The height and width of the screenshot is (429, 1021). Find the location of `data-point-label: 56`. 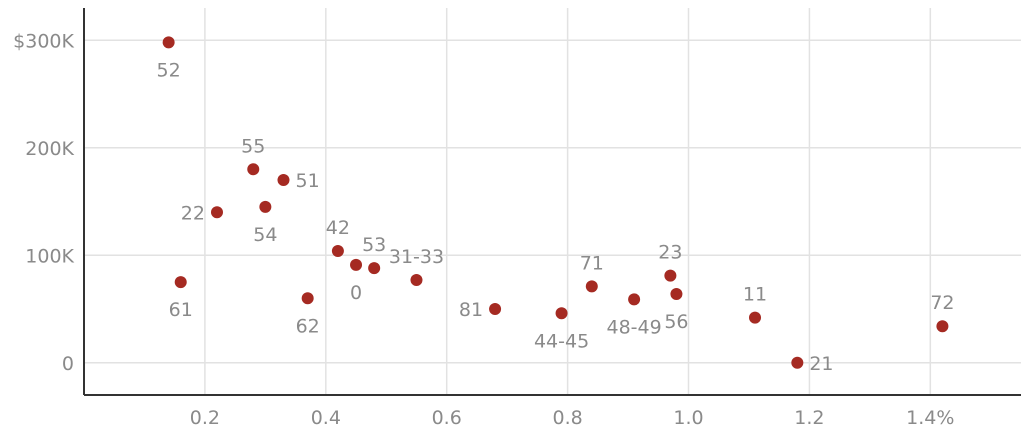

data-point-label: 56 is located at coordinates (676, 322).